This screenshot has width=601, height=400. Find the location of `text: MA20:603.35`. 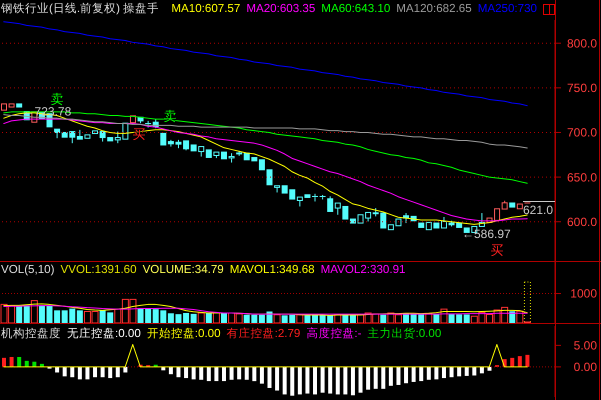

text: MA20:603.35 is located at coordinates (281, 9).